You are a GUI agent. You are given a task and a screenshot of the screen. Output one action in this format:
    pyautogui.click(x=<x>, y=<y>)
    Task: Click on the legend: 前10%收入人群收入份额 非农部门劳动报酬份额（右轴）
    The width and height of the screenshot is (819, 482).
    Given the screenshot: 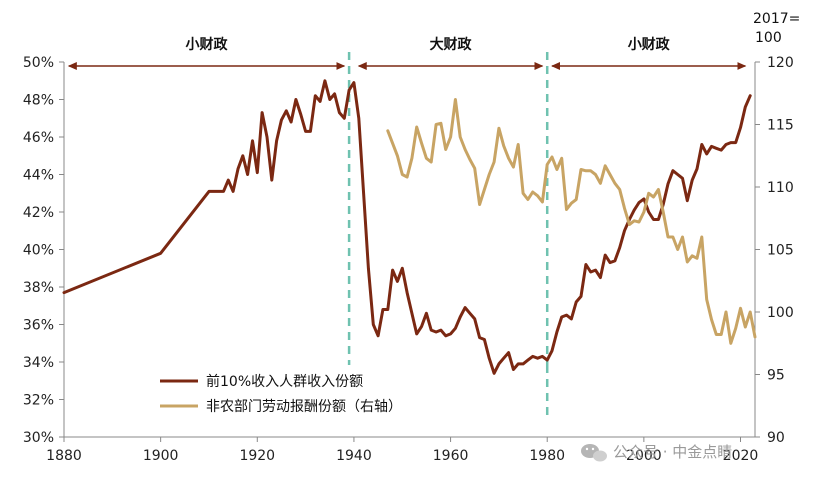 What is the action you would take?
    pyautogui.click(x=281, y=394)
    